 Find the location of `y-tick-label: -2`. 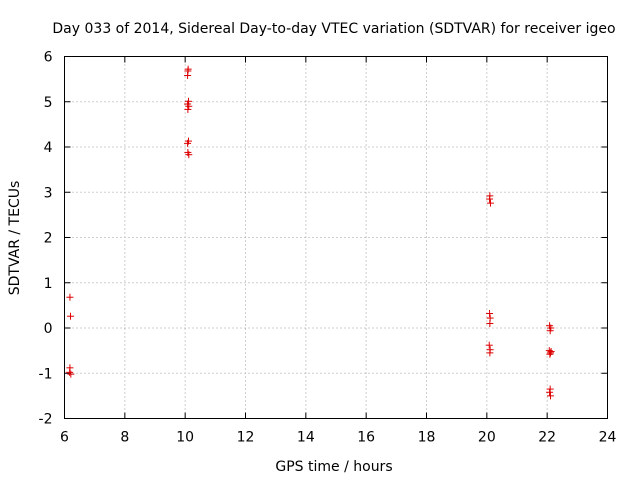

y-tick-label: -2 is located at coordinates (46, 420).